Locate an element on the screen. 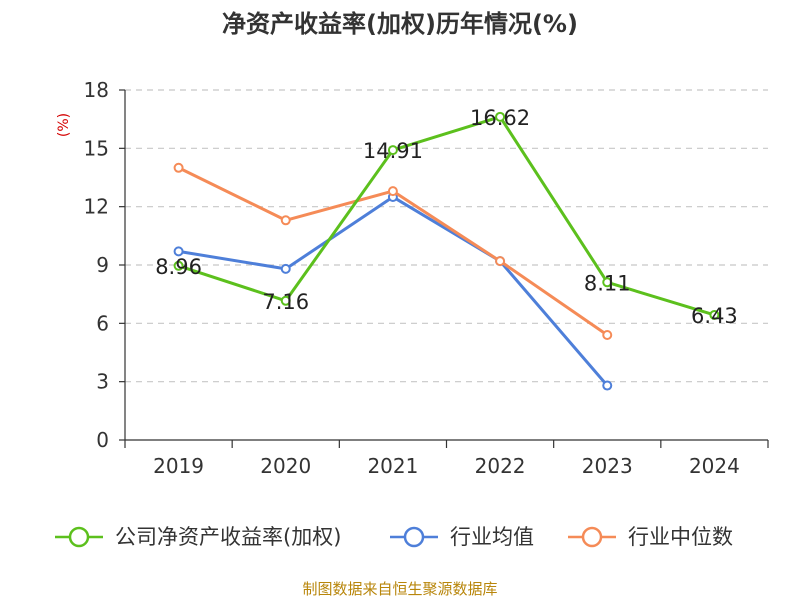 The image size is (800, 600). data-label: 6.43 is located at coordinates (714, 316).